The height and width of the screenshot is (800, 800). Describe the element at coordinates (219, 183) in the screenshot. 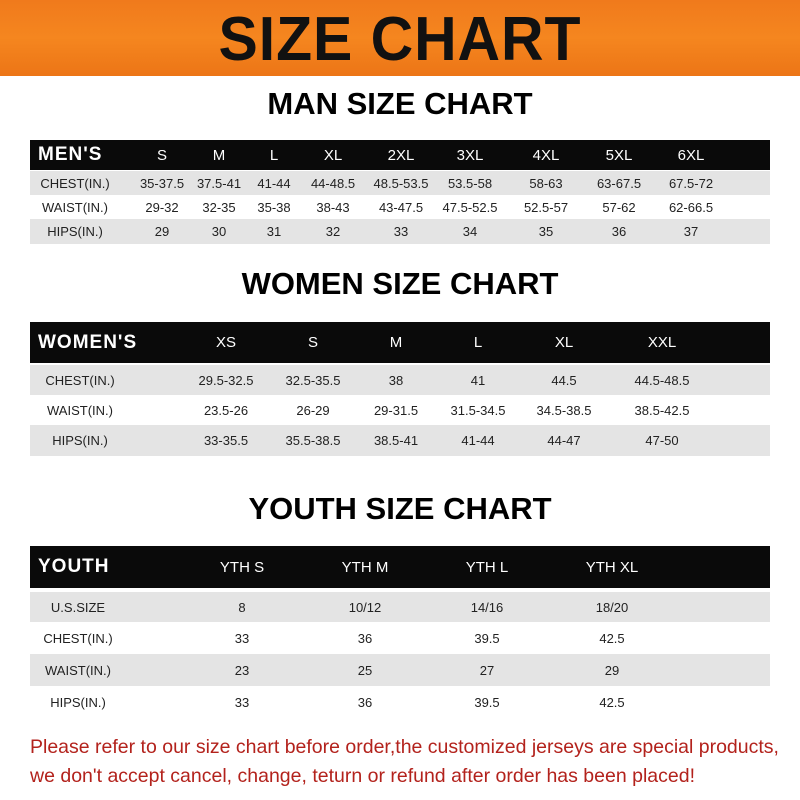

I see `table-cell: 37.5-41` at that location.